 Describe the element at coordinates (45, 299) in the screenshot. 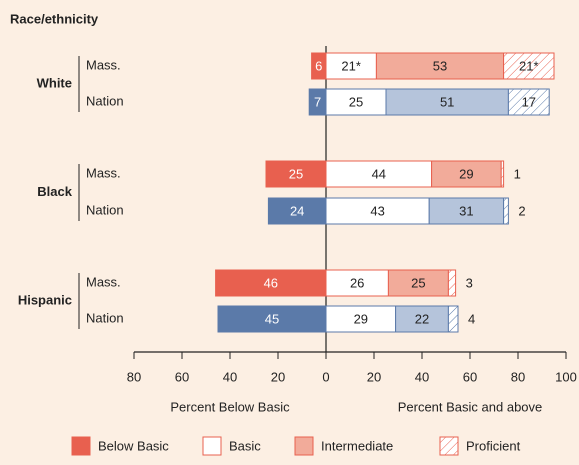

I see `group-label: Hispanic` at that location.